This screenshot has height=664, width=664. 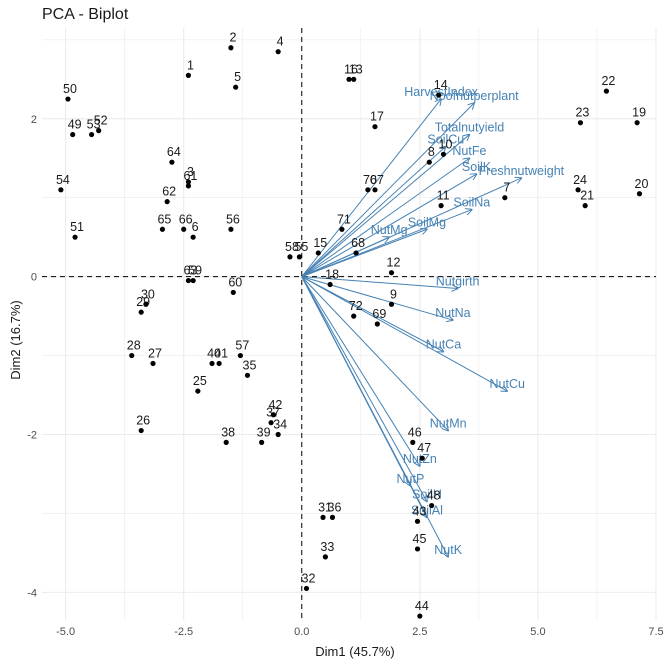 I want to click on individual-label: 57, so click(x=242, y=346).